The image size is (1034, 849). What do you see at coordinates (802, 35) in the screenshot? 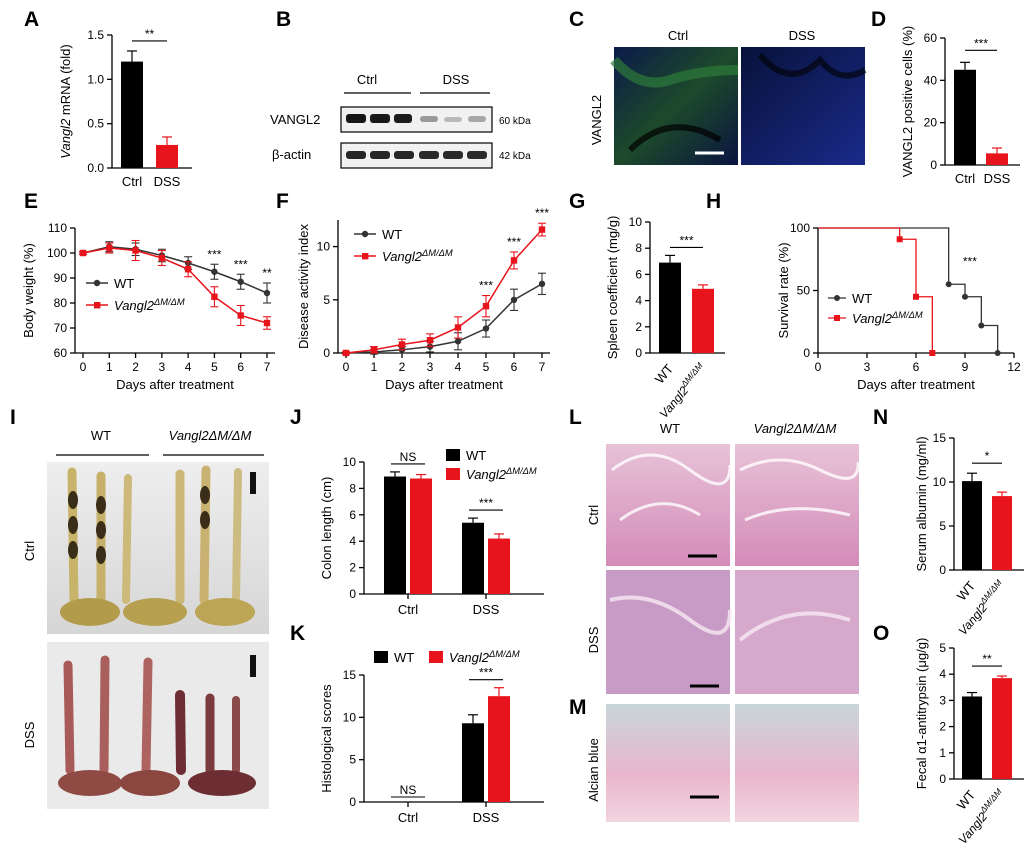
I see `if-col-dss: DSS` at bounding box center [802, 35].